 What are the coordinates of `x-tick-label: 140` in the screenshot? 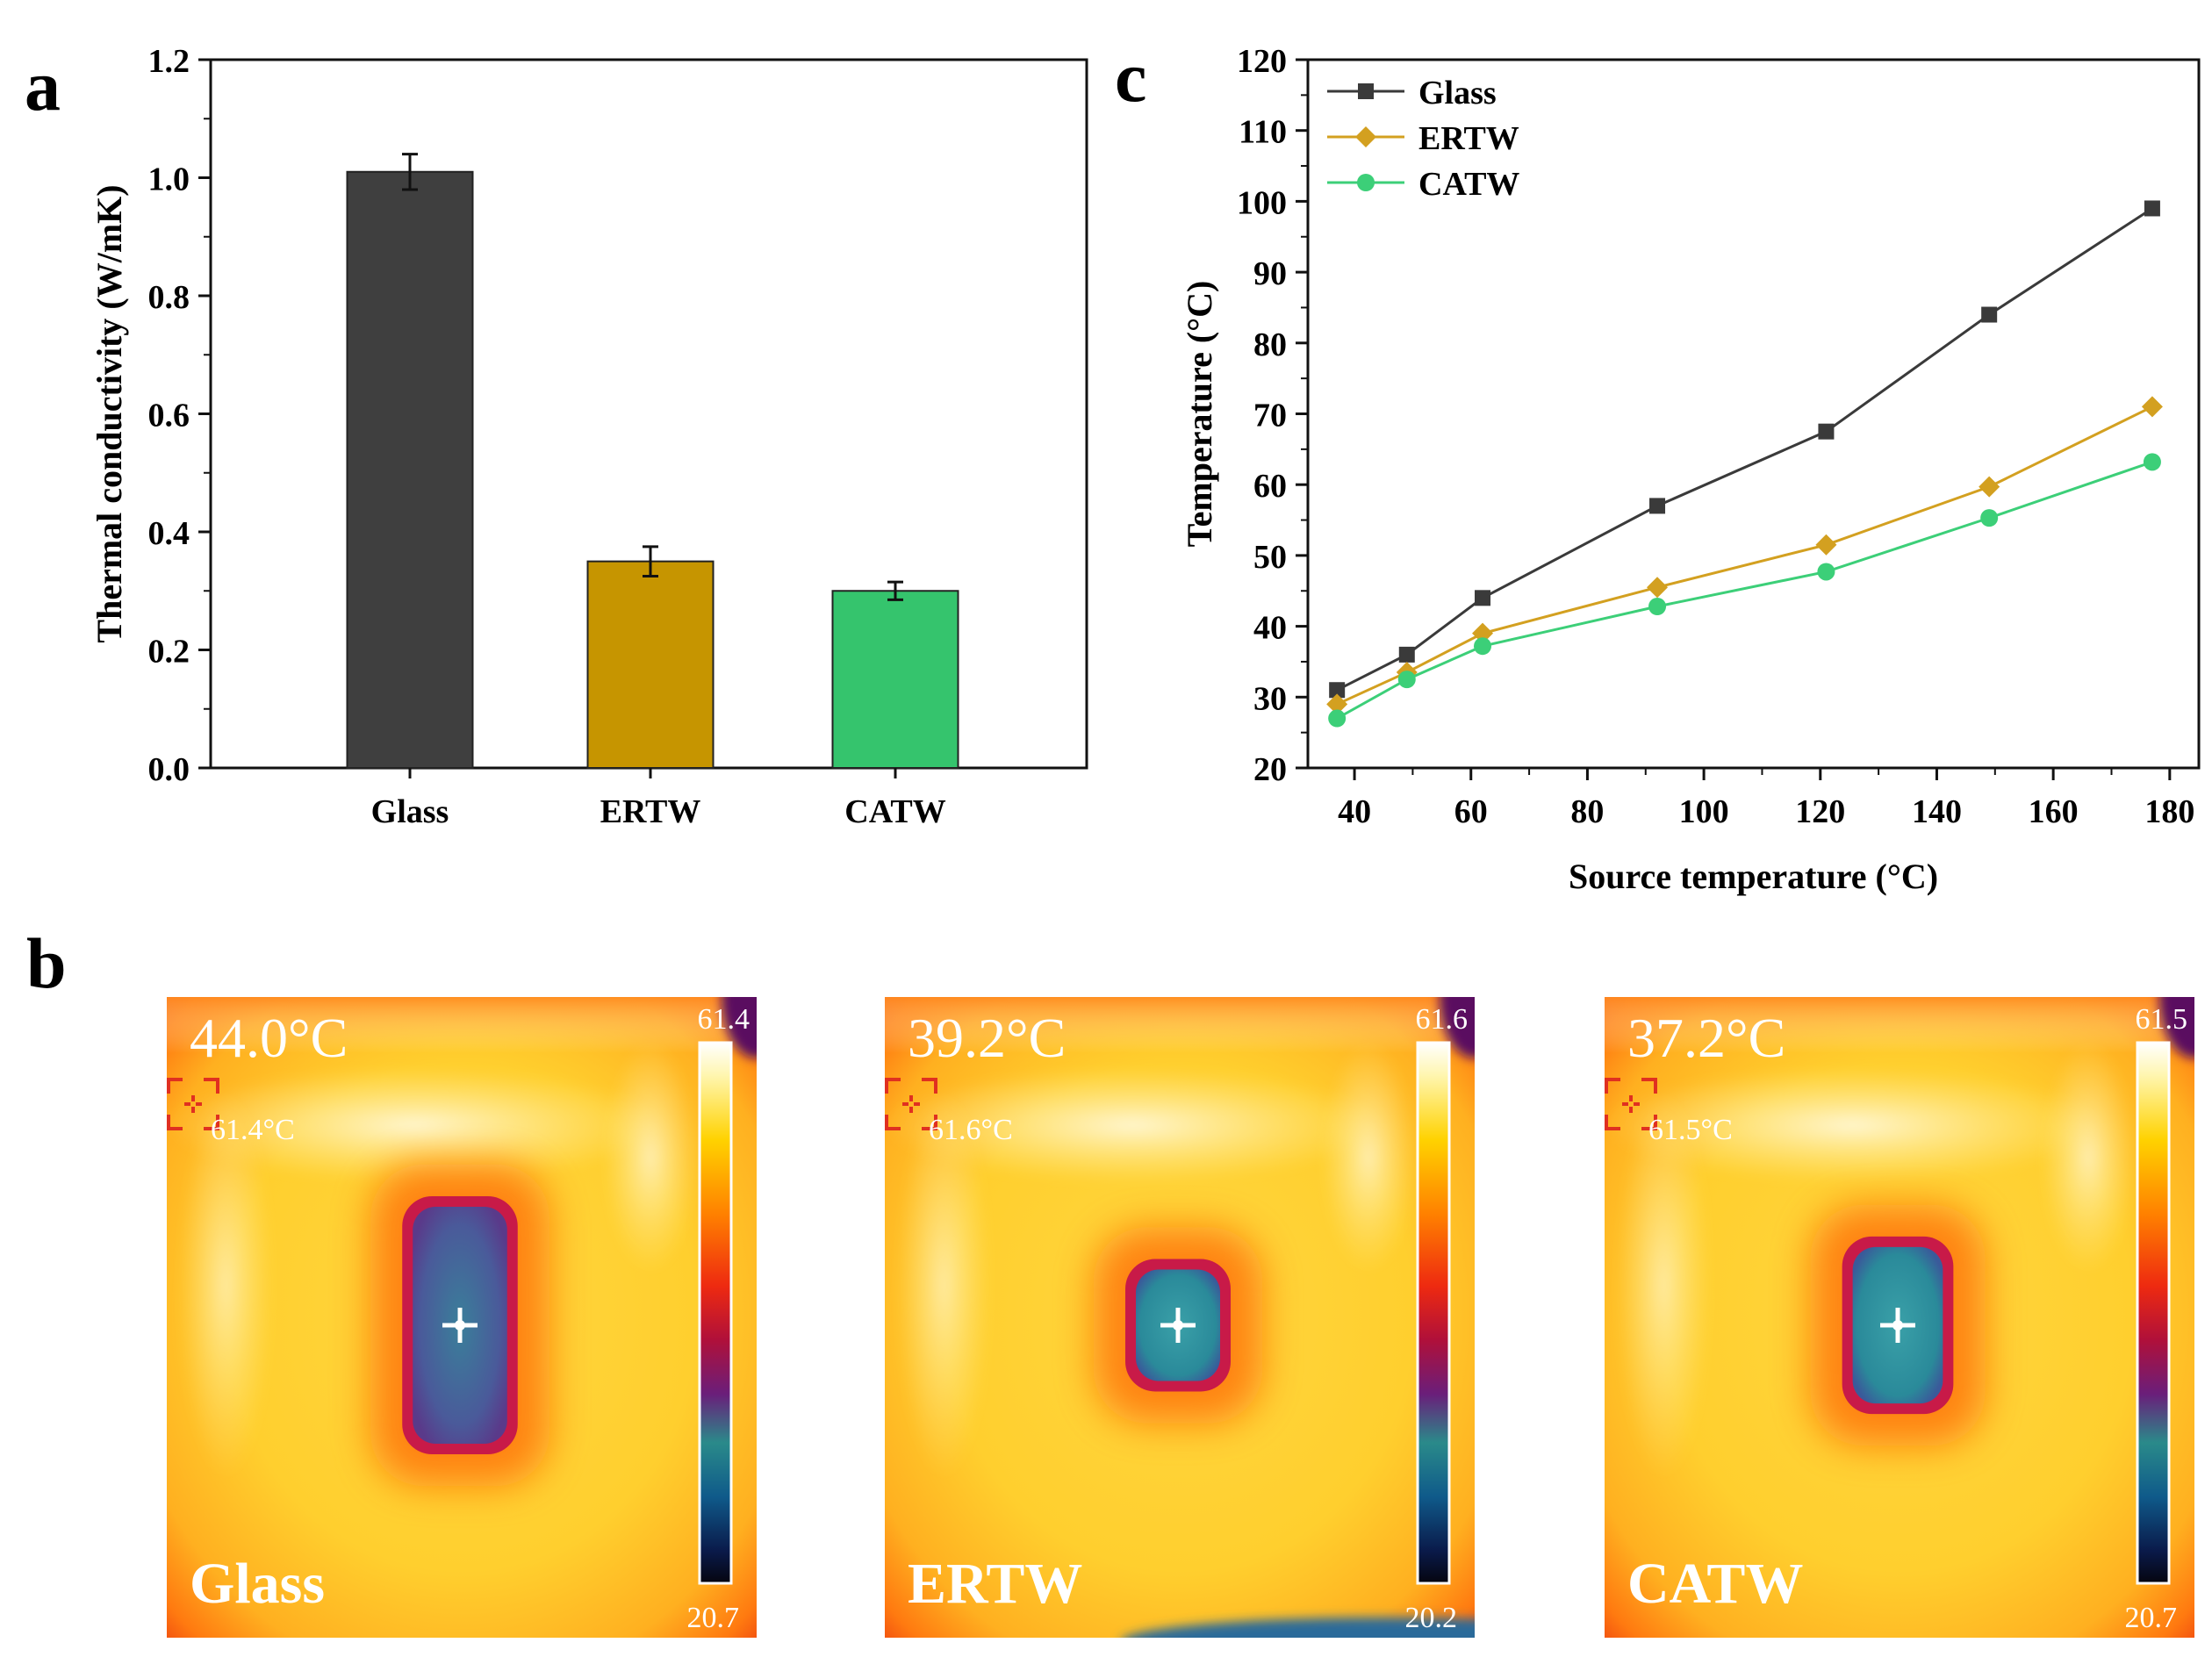 It's located at (1937, 811).